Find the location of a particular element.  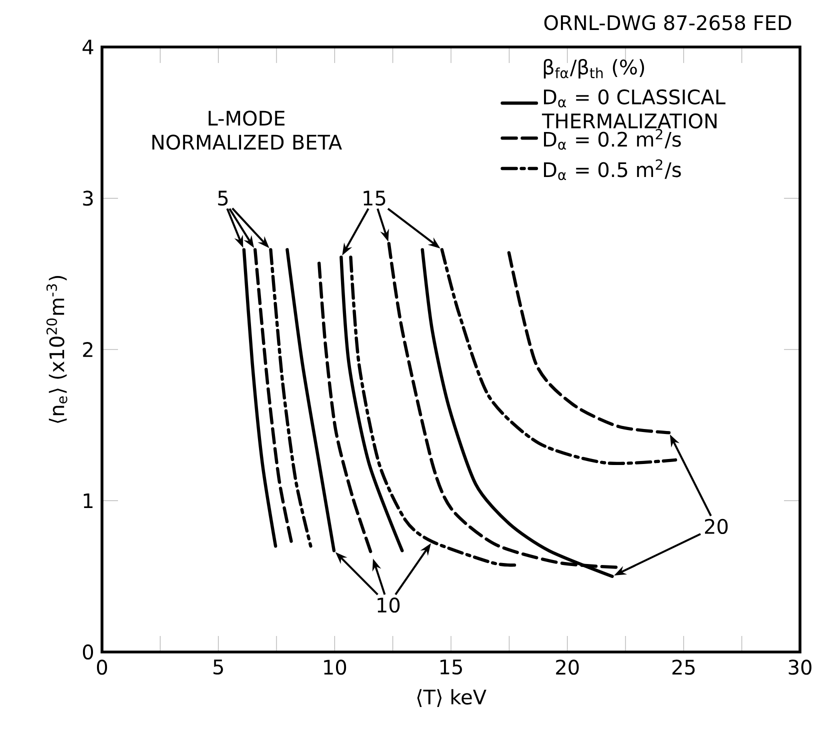

annotation: 20 is located at coordinates (716, 526).